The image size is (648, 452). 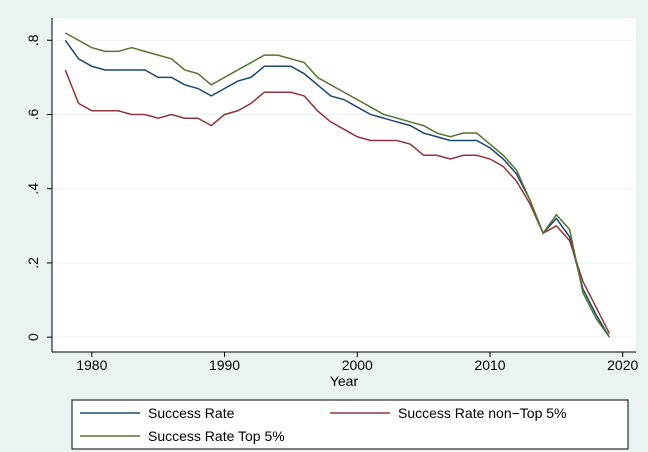 What do you see at coordinates (216, 436) in the screenshot?
I see `legend-label: Success Rate Top 5%` at bounding box center [216, 436].